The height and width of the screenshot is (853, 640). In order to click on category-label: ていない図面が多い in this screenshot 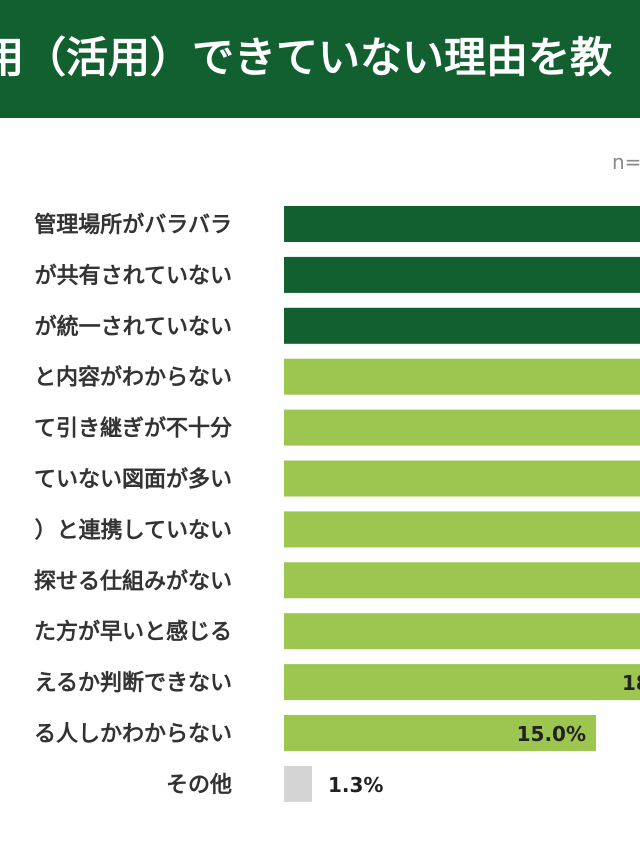, I will do `click(133, 480)`.